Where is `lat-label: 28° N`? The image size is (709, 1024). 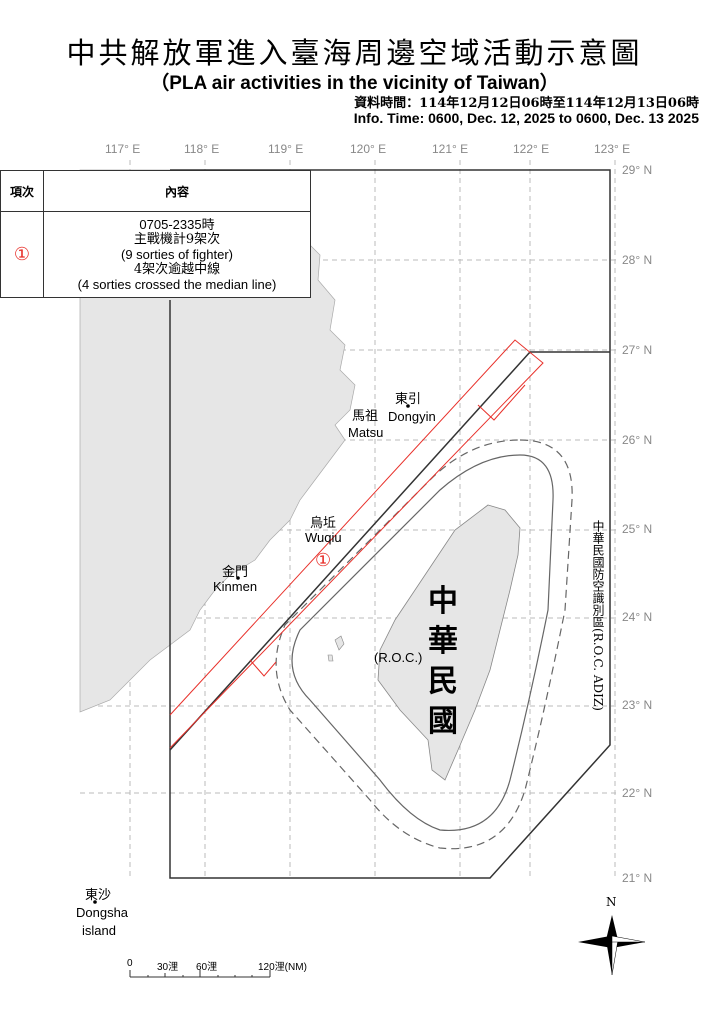
lat-label: 28° N is located at coordinates (637, 260).